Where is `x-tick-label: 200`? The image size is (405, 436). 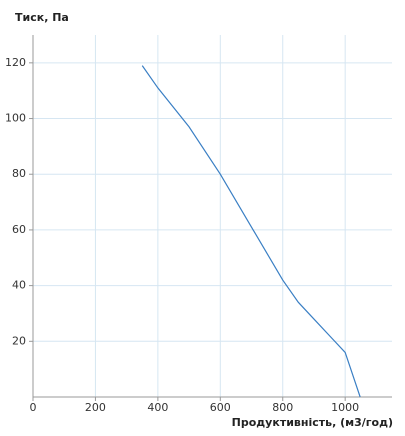 x-tick-label: 200 is located at coordinates (95, 407).